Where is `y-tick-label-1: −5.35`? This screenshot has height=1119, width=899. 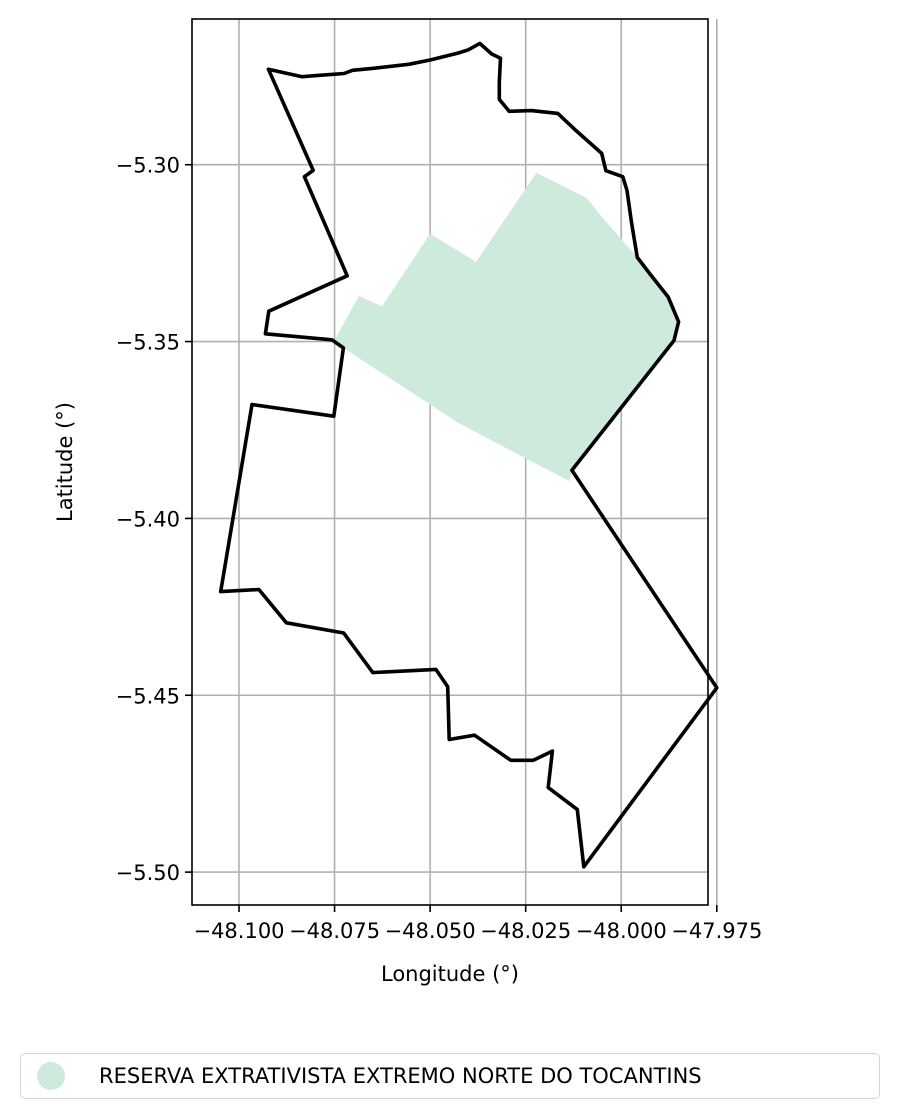
y-tick-label-1: −5.35 is located at coordinates (148, 343).